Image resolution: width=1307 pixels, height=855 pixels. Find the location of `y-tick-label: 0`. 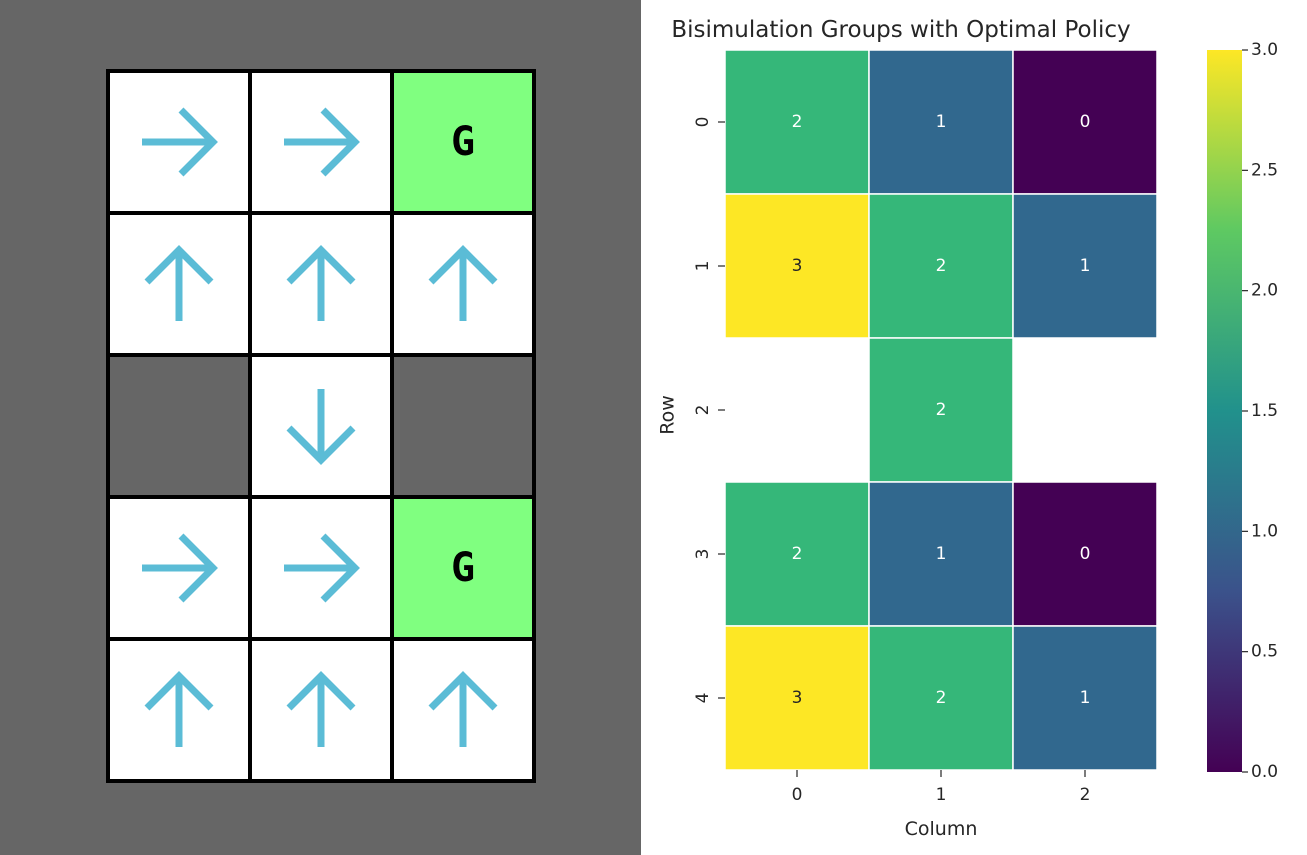

y-tick-label: 0 is located at coordinates (703, 122).